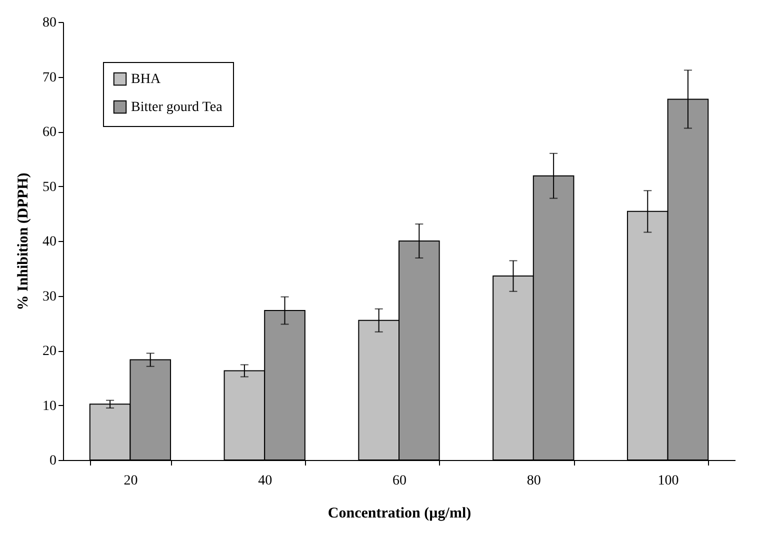 This screenshot has height=552, width=769. Describe the element at coordinates (668, 481) in the screenshot. I see `x-tick-label: 100` at that location.